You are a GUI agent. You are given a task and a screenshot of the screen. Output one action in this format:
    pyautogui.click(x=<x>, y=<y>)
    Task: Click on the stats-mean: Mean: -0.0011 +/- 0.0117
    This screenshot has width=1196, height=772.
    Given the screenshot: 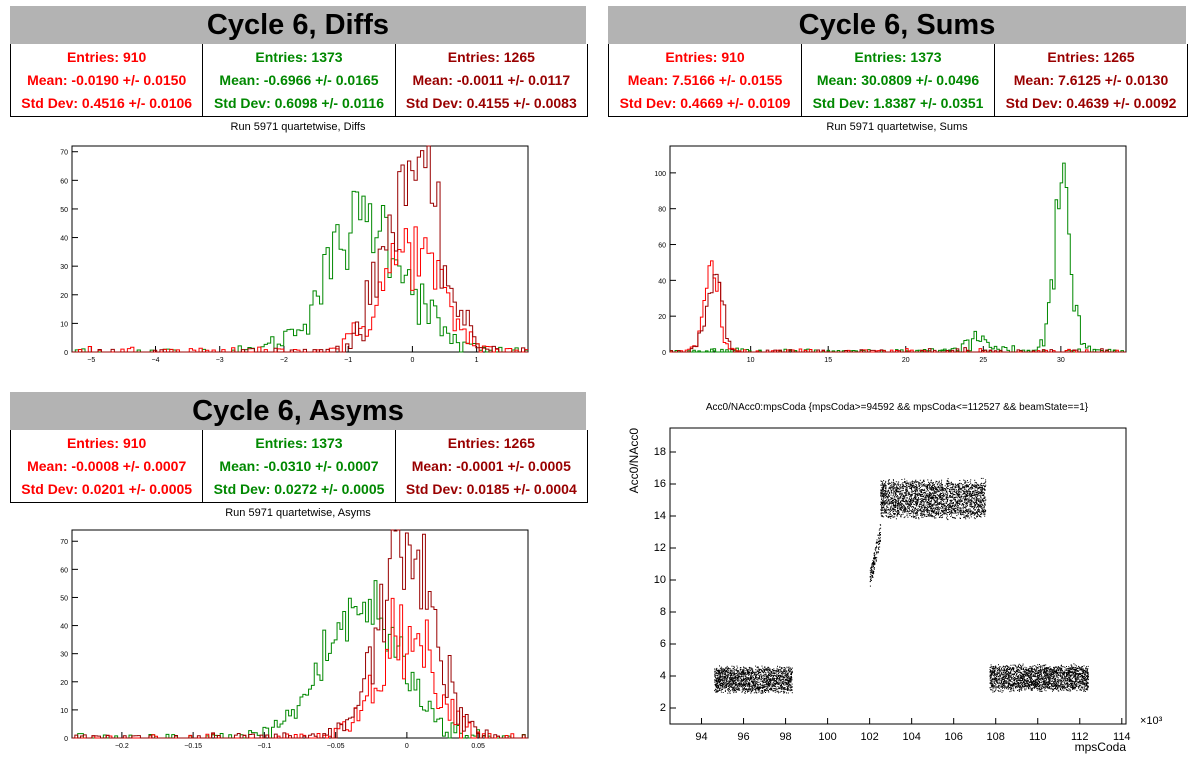 What is the action you would take?
    pyautogui.click(x=491, y=79)
    